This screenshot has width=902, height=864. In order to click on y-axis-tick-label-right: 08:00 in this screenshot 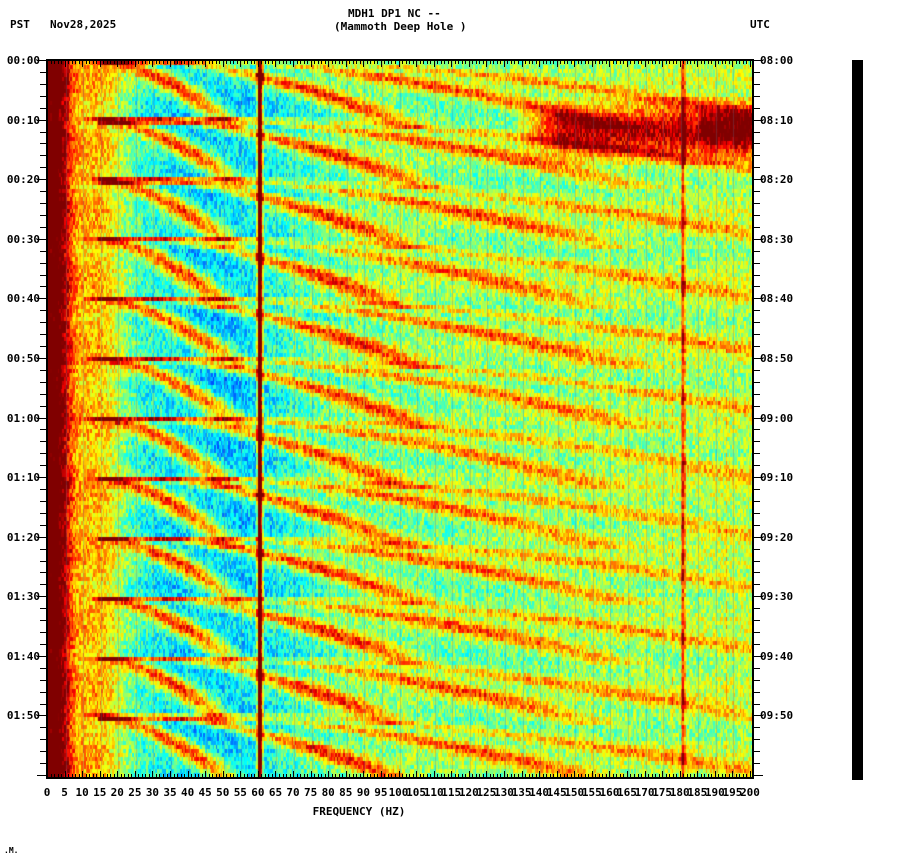, I will do `click(777, 60)`.